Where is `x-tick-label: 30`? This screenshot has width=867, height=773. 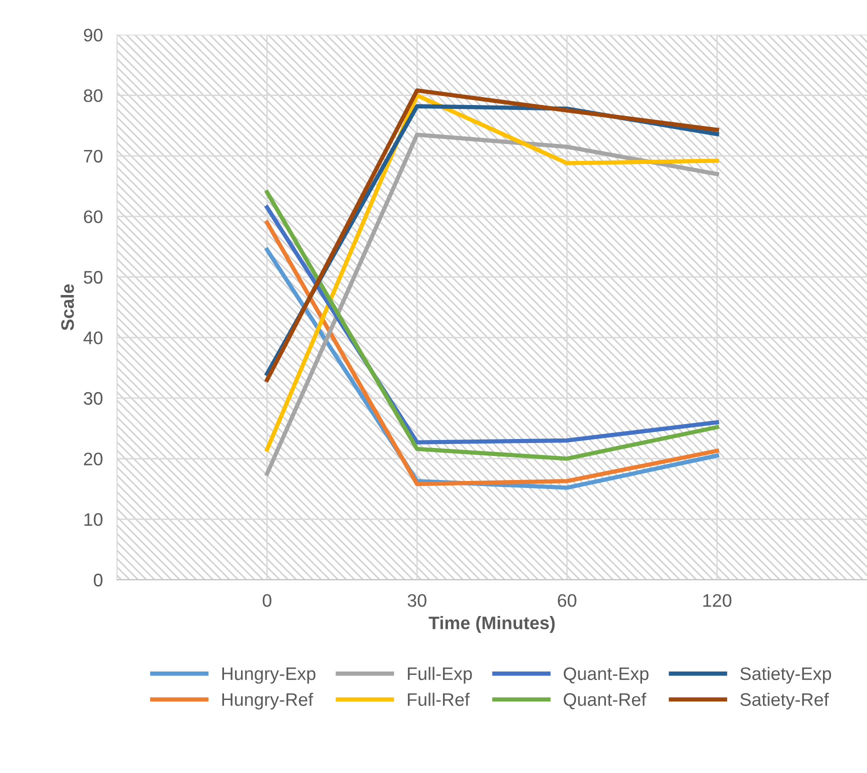
x-tick-label: 30 is located at coordinates (417, 600).